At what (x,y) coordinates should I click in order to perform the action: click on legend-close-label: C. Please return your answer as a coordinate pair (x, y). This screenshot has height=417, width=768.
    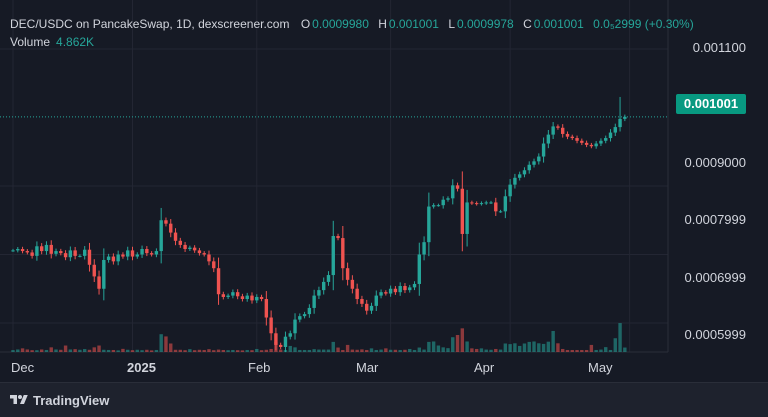
    Looking at the image, I should click on (527, 24).